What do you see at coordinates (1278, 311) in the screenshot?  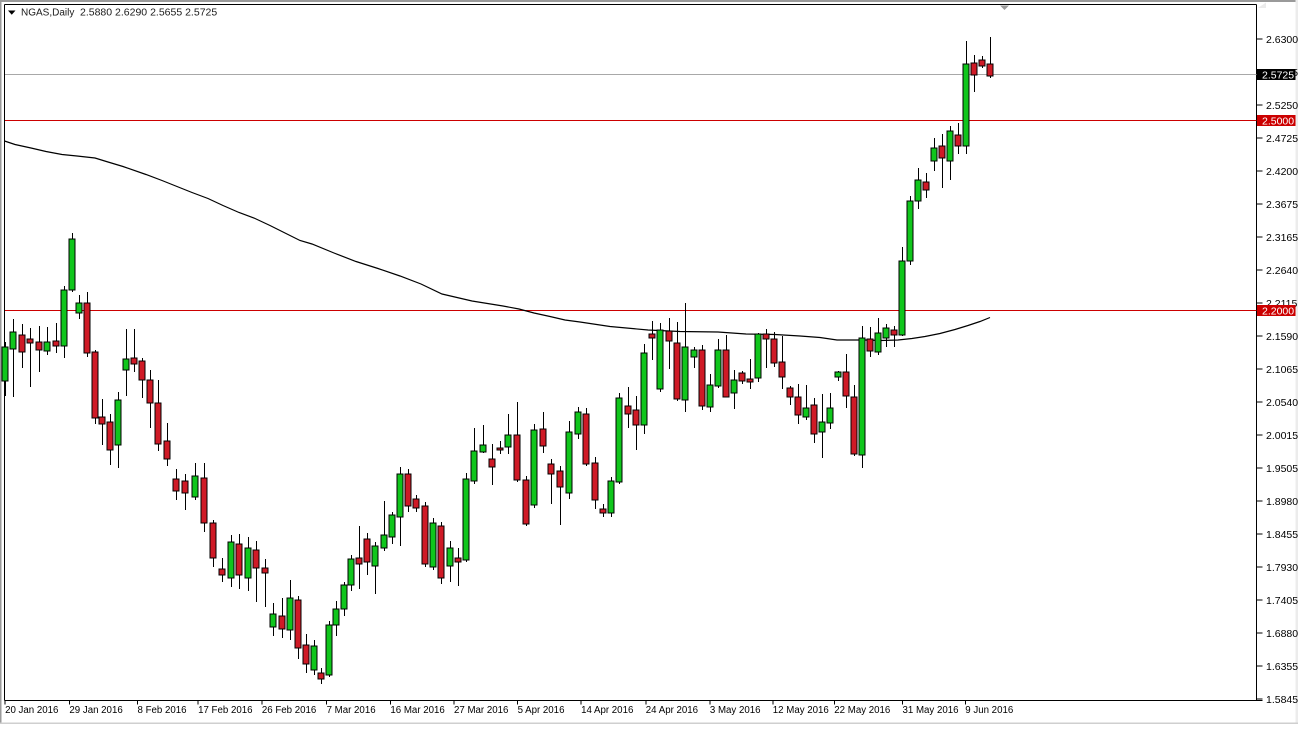 I see `svg-text: 2.2000` at bounding box center [1278, 311].